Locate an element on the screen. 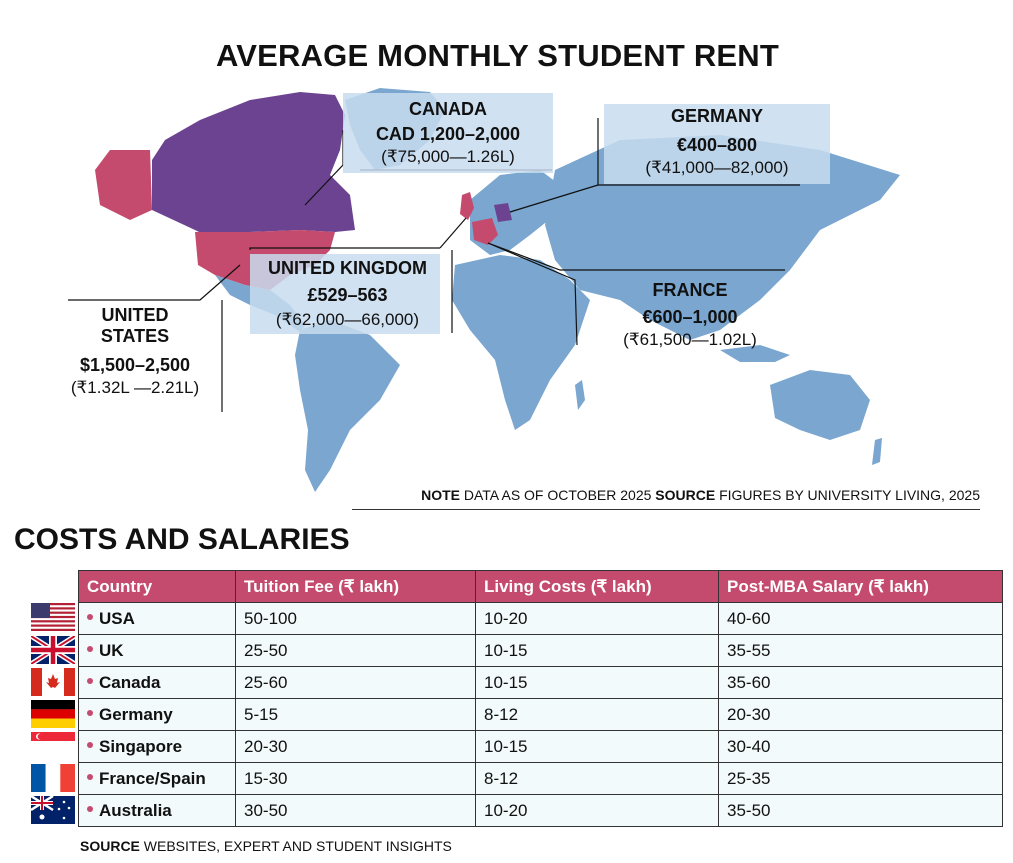 The width and height of the screenshot is (1013, 863). divider is located at coordinates (666, 509).